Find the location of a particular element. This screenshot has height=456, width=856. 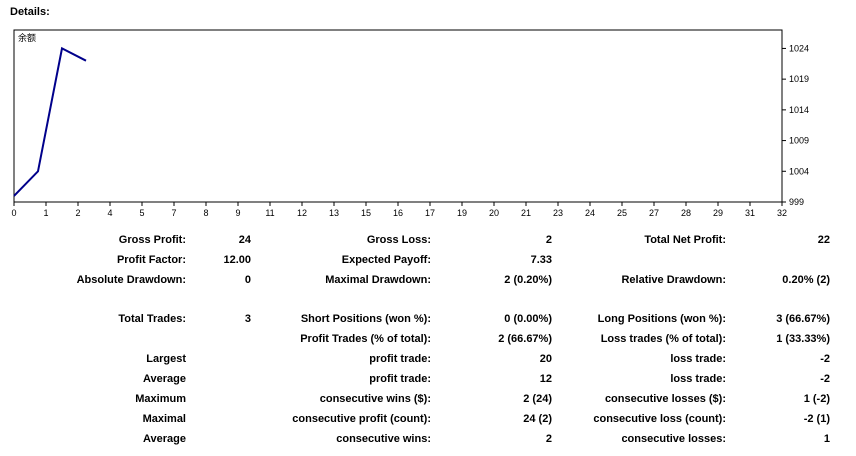

short-positions-value: 0 (0.00%) is located at coordinates (528, 319).